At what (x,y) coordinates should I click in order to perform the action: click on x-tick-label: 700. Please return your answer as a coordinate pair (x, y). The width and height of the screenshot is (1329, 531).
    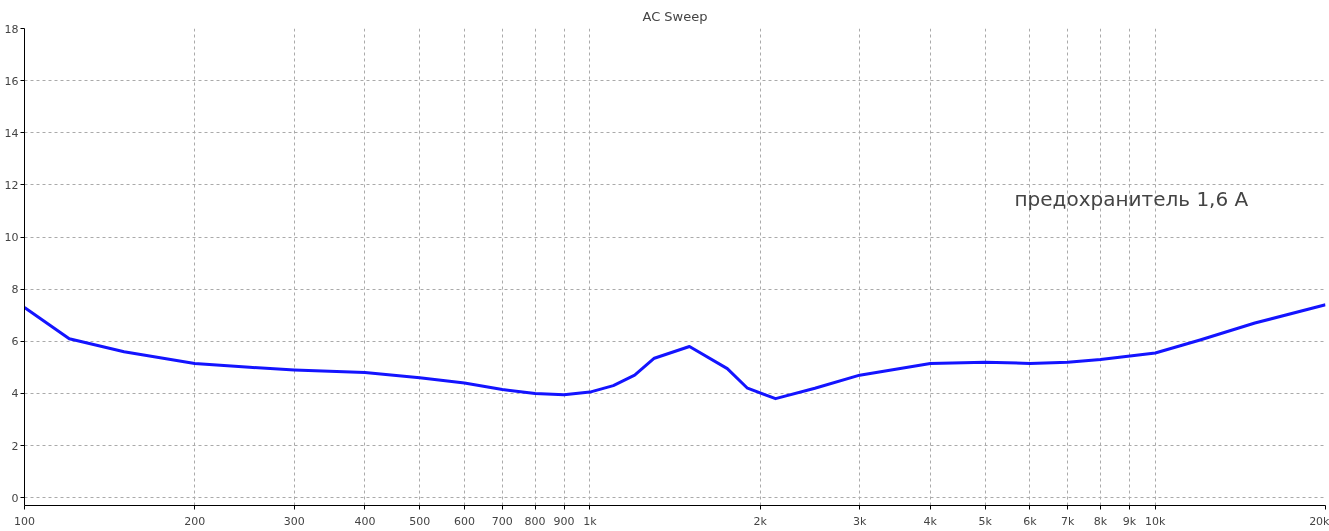
    Looking at the image, I should click on (502, 521).